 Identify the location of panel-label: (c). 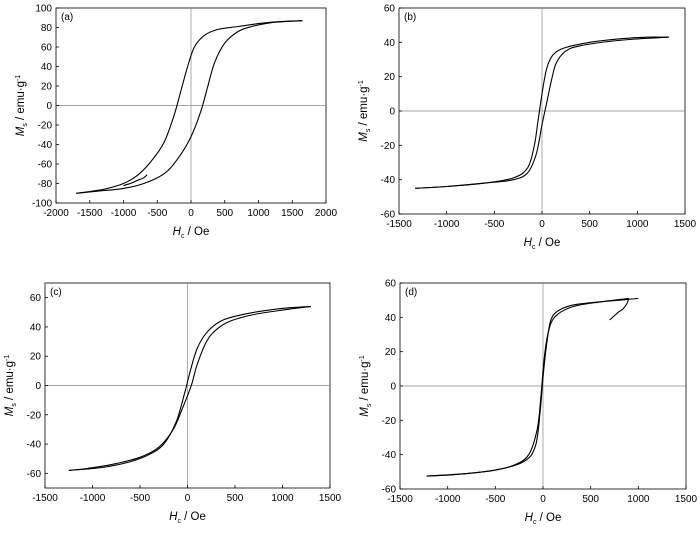
(56, 292).